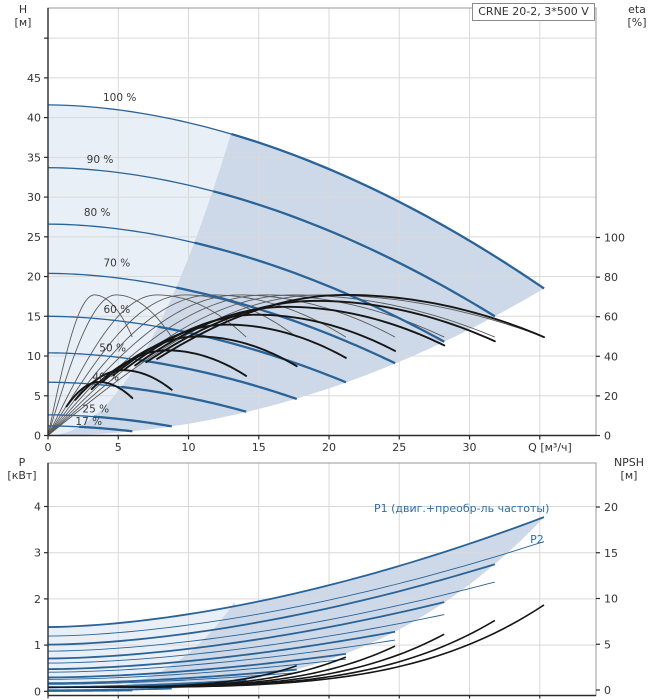 The image size is (658, 700). Describe the element at coordinates (97, 213) in the screenshot. I see `speed-label-80: 80 %` at that location.